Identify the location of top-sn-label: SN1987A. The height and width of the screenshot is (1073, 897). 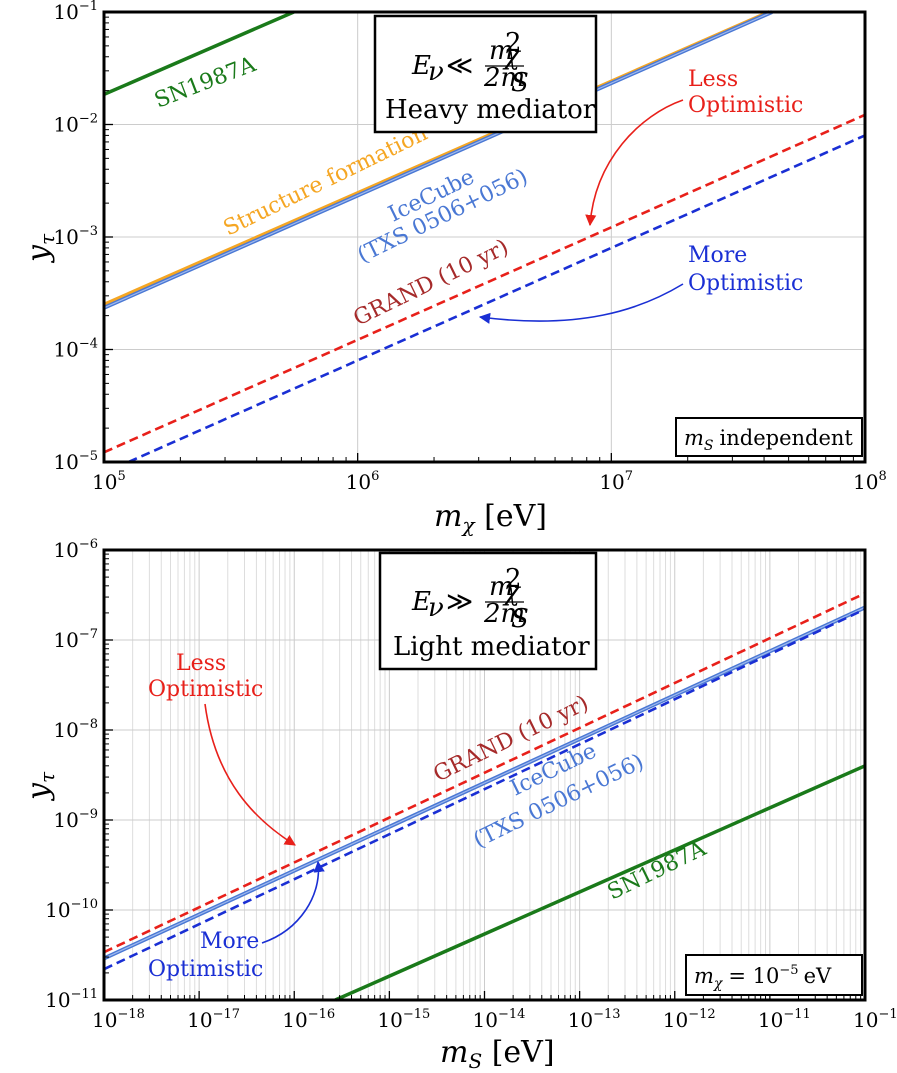
(205, 83).